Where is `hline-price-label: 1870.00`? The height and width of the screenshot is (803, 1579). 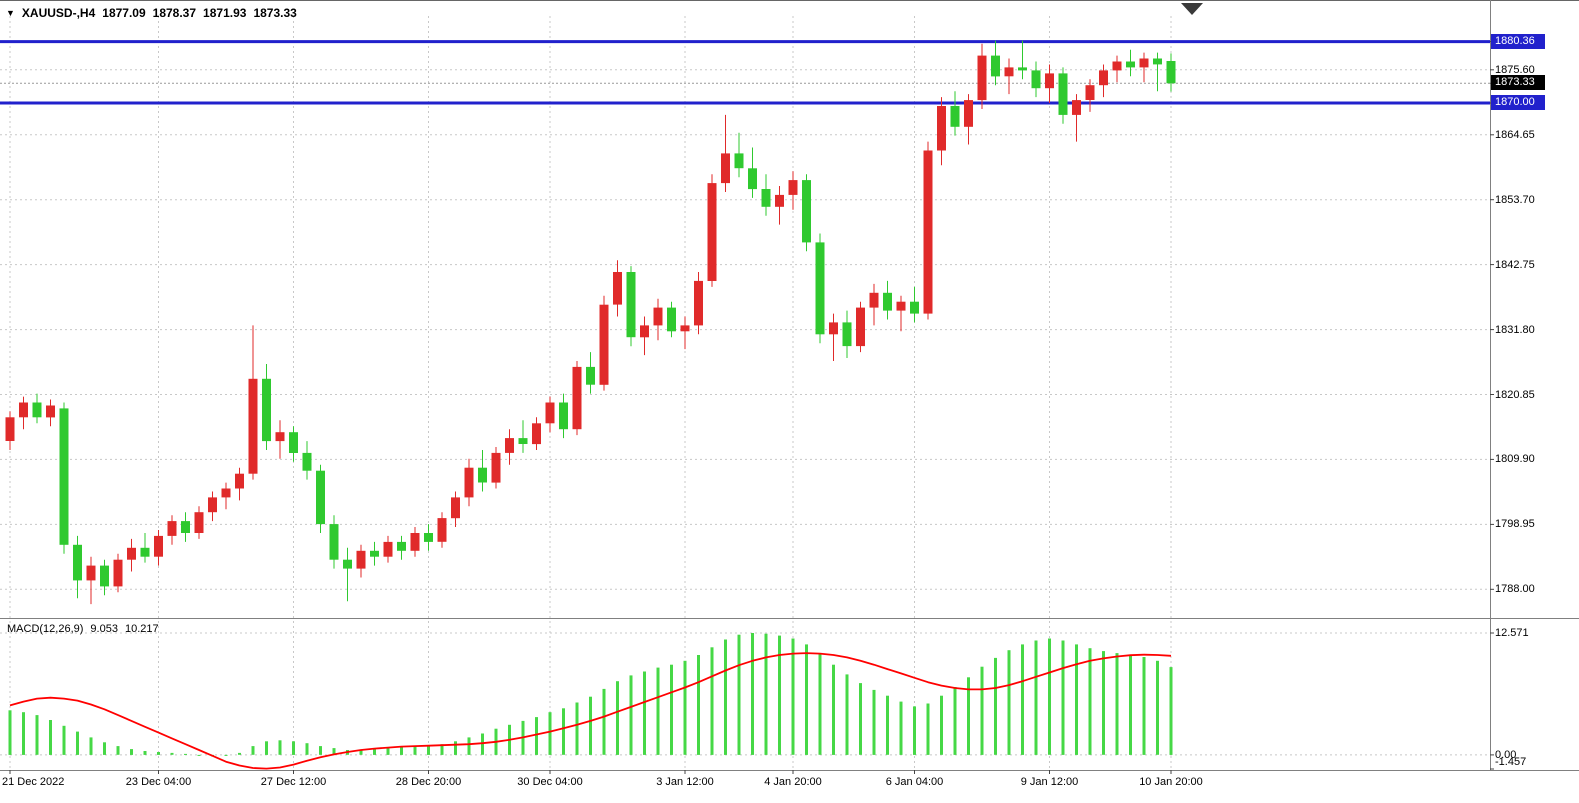
hline-price-label: 1870.00 is located at coordinates (1518, 103).